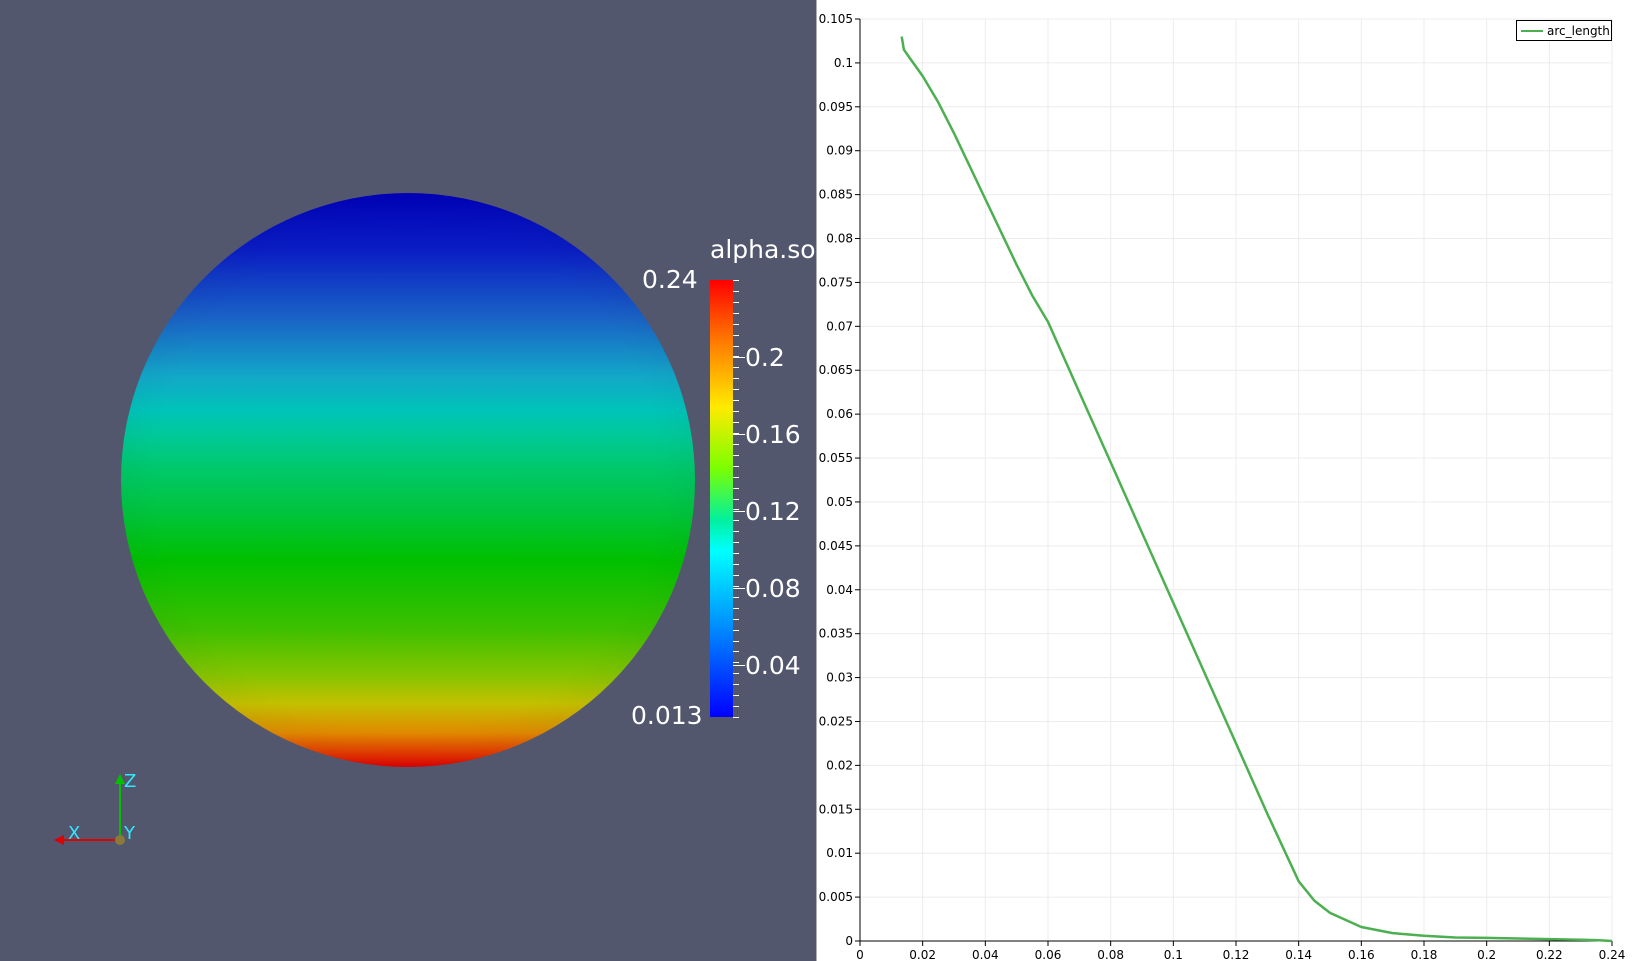  What do you see at coordinates (839, 151) in the screenshot?
I see `y-tick-label: 0.09` at bounding box center [839, 151].